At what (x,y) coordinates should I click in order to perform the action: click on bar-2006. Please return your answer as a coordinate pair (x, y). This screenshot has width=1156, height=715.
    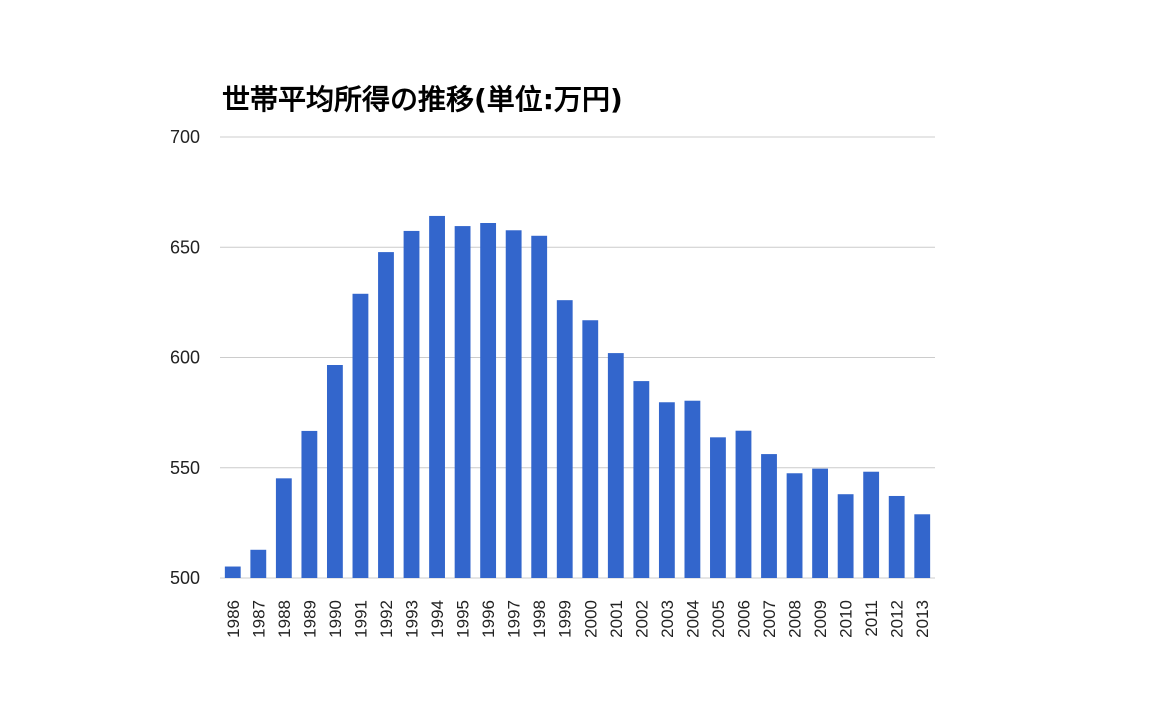
    Looking at the image, I should click on (743, 504).